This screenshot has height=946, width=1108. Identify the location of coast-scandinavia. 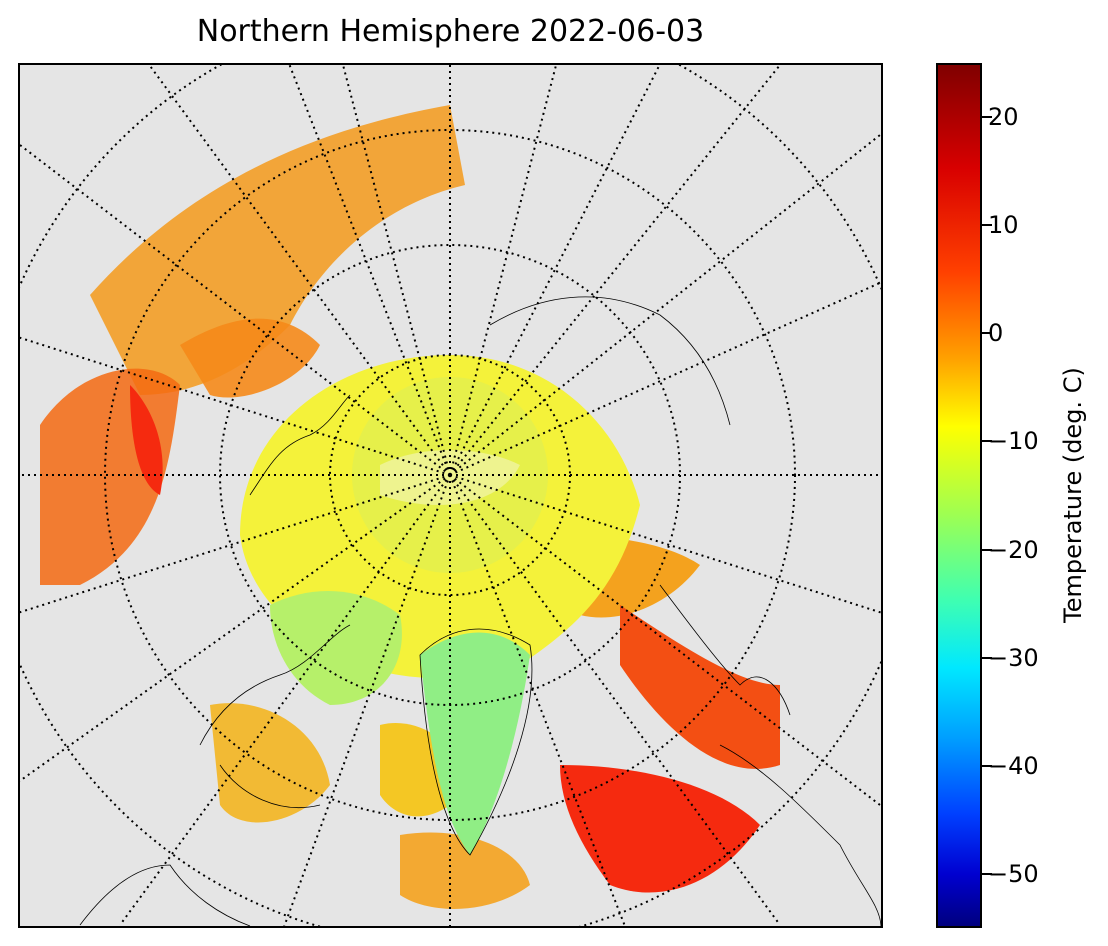
(725, 650).